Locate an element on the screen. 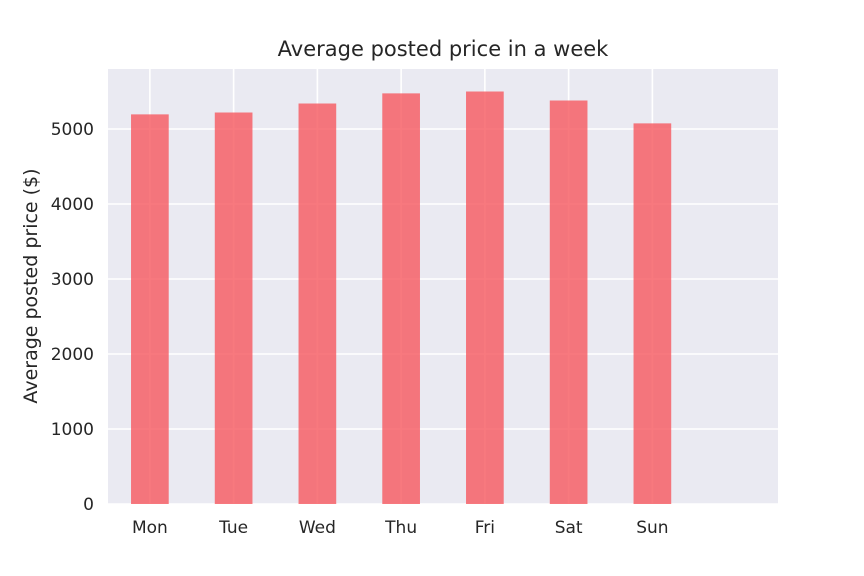 The width and height of the screenshot is (864, 576). x-tick-label-mon: Mon is located at coordinates (150, 528).